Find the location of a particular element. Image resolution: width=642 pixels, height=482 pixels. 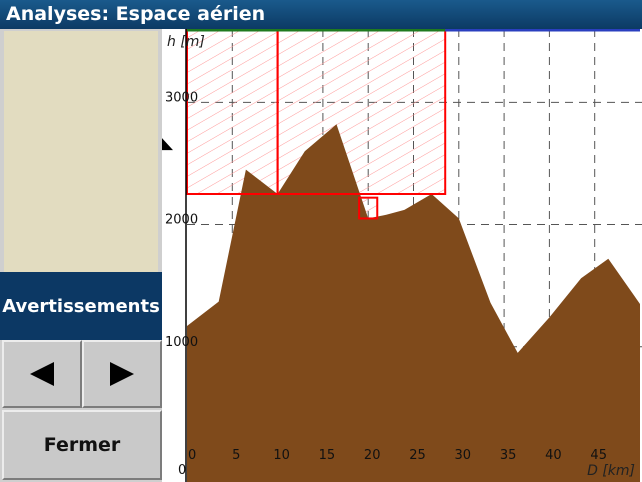

previous-button is located at coordinates (42, 374).